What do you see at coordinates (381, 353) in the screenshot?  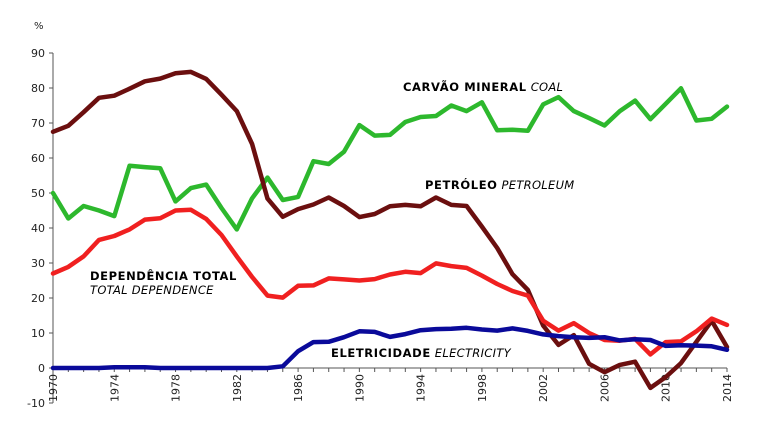 I see `series-label-pt: ELETRICIDADE` at bounding box center [381, 353].